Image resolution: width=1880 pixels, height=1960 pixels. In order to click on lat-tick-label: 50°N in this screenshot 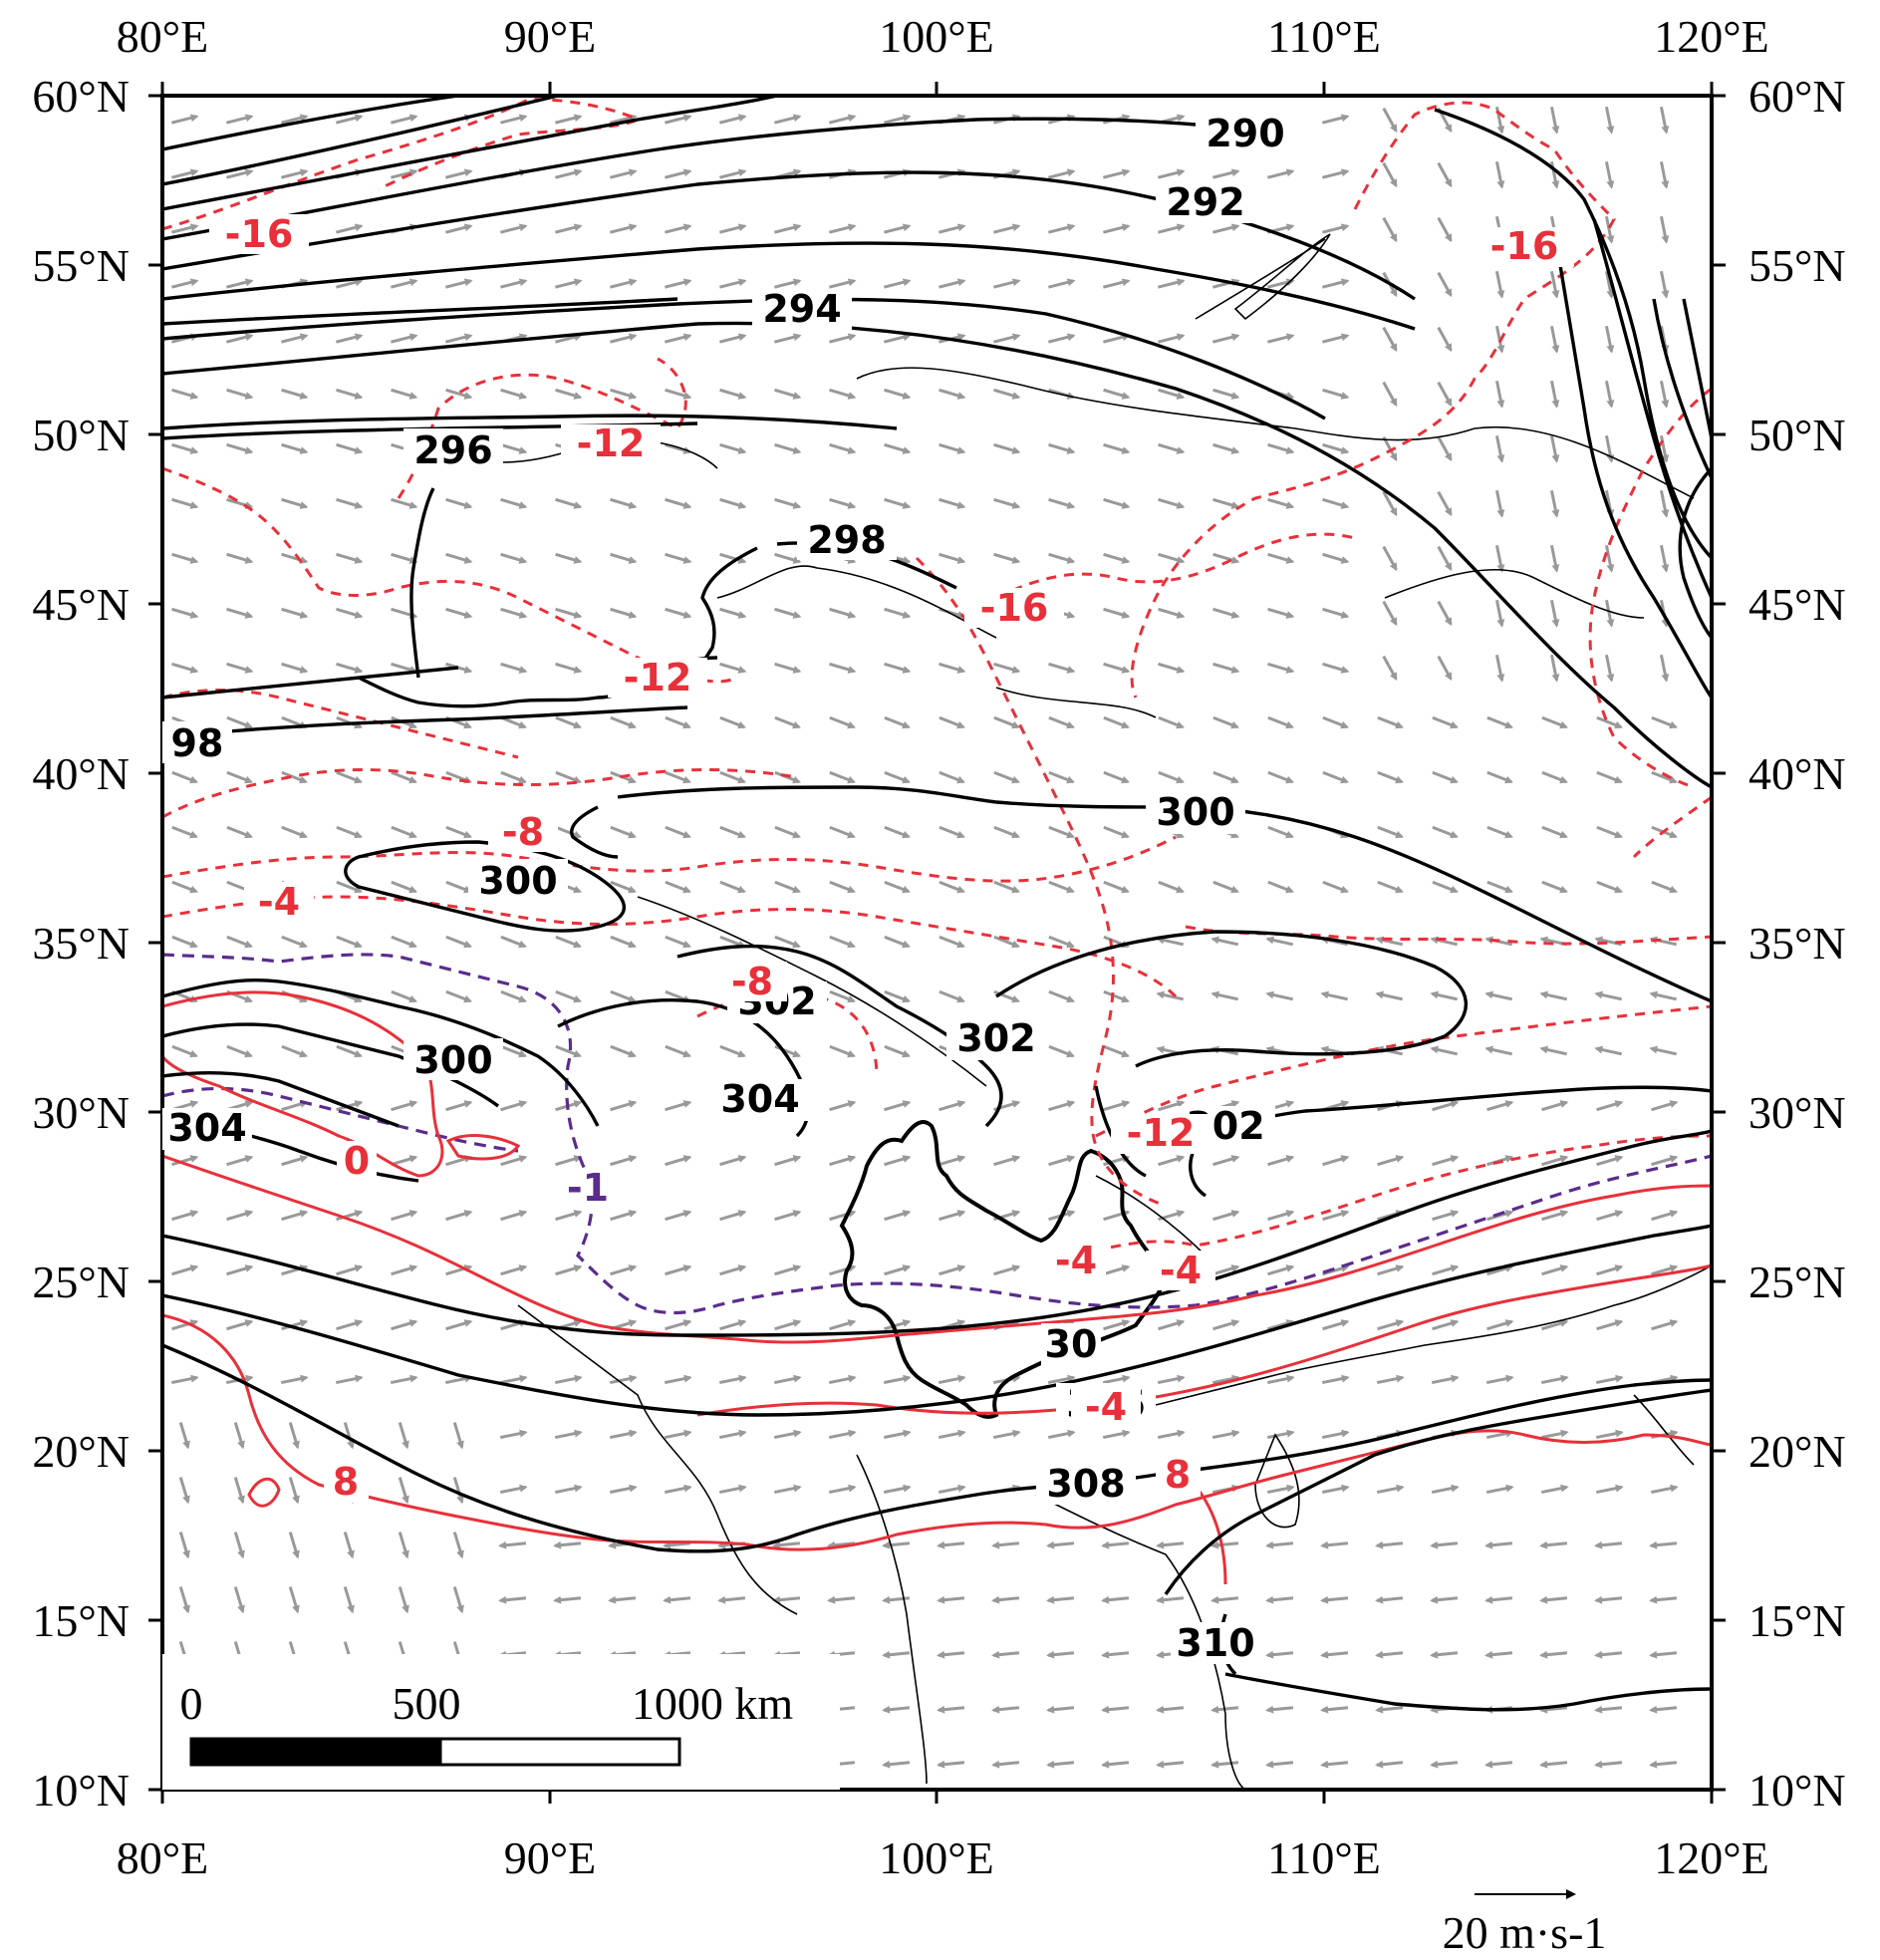, I will do `click(1797, 435)`.